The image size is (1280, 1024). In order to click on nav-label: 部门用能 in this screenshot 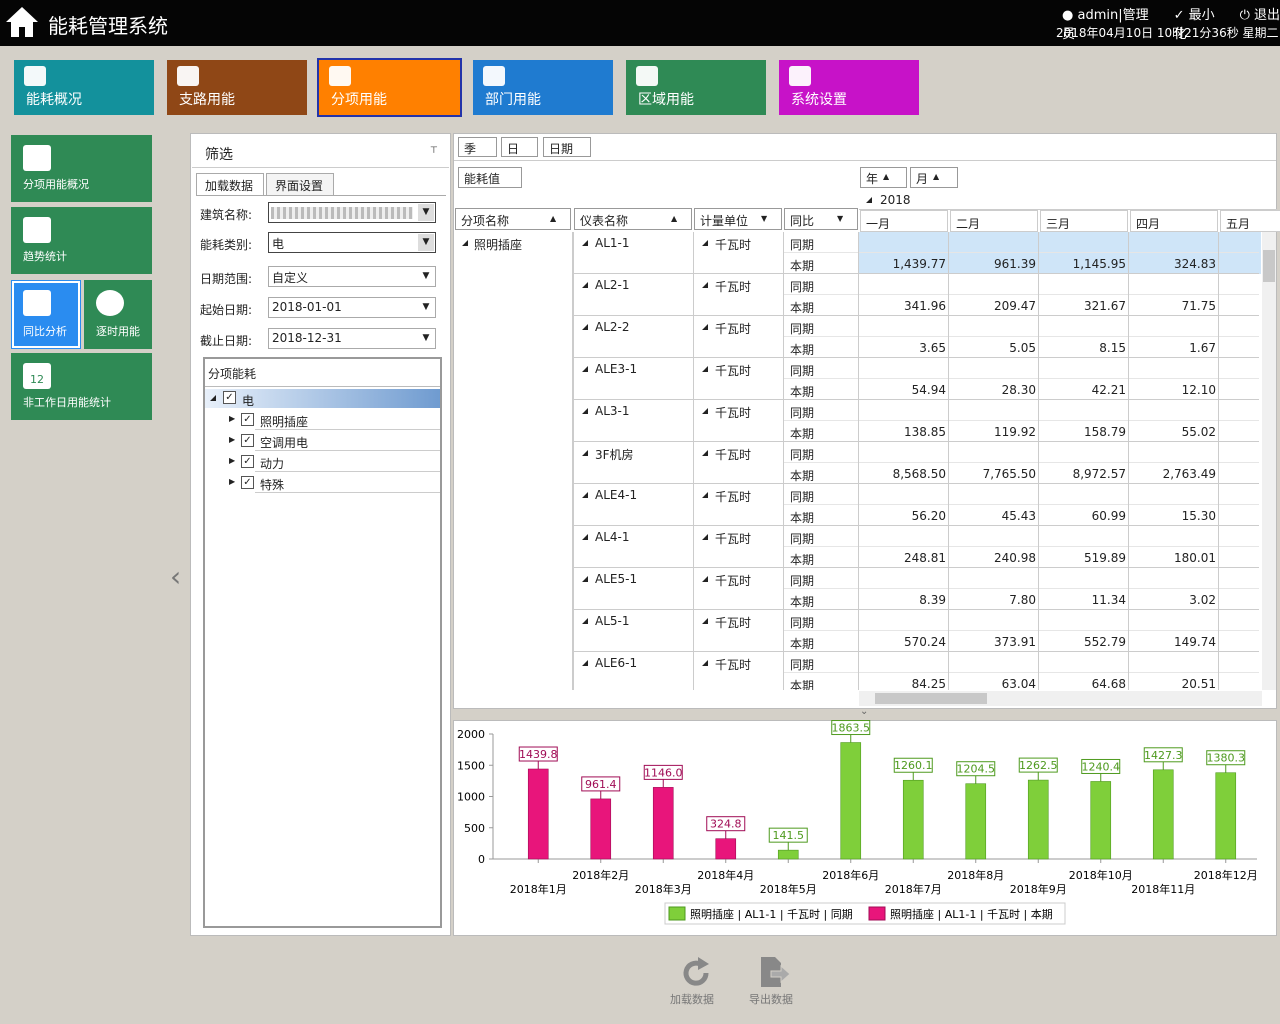, I will do `click(513, 100)`.